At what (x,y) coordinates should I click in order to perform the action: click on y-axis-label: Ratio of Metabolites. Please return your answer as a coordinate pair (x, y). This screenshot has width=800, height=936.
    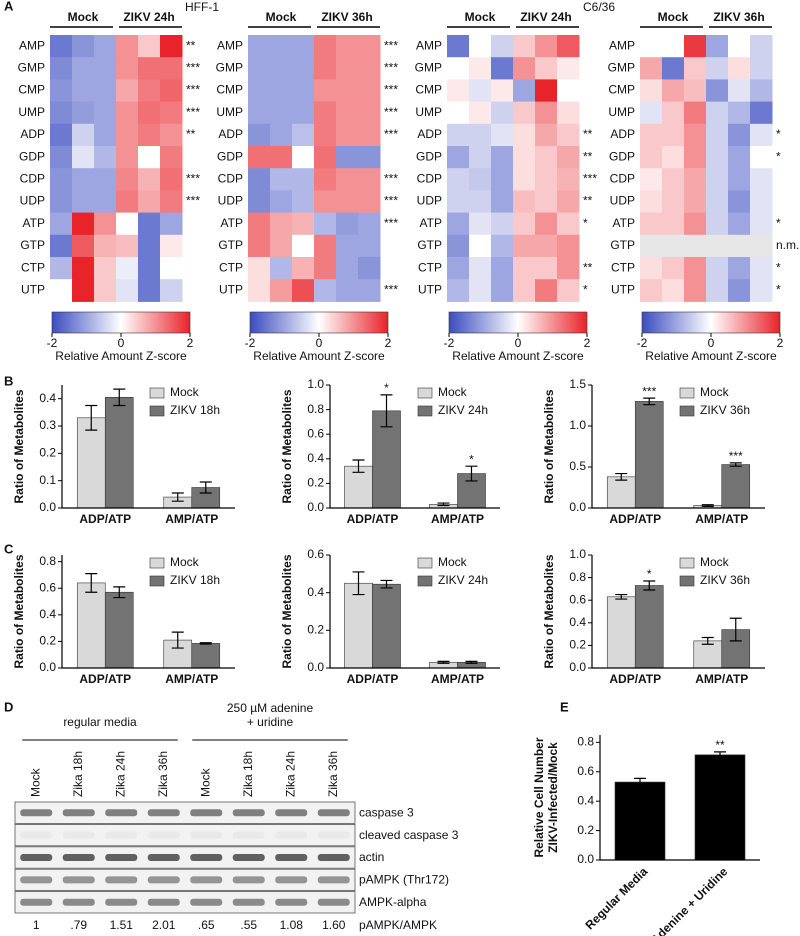
    Looking at the image, I should click on (549, 611).